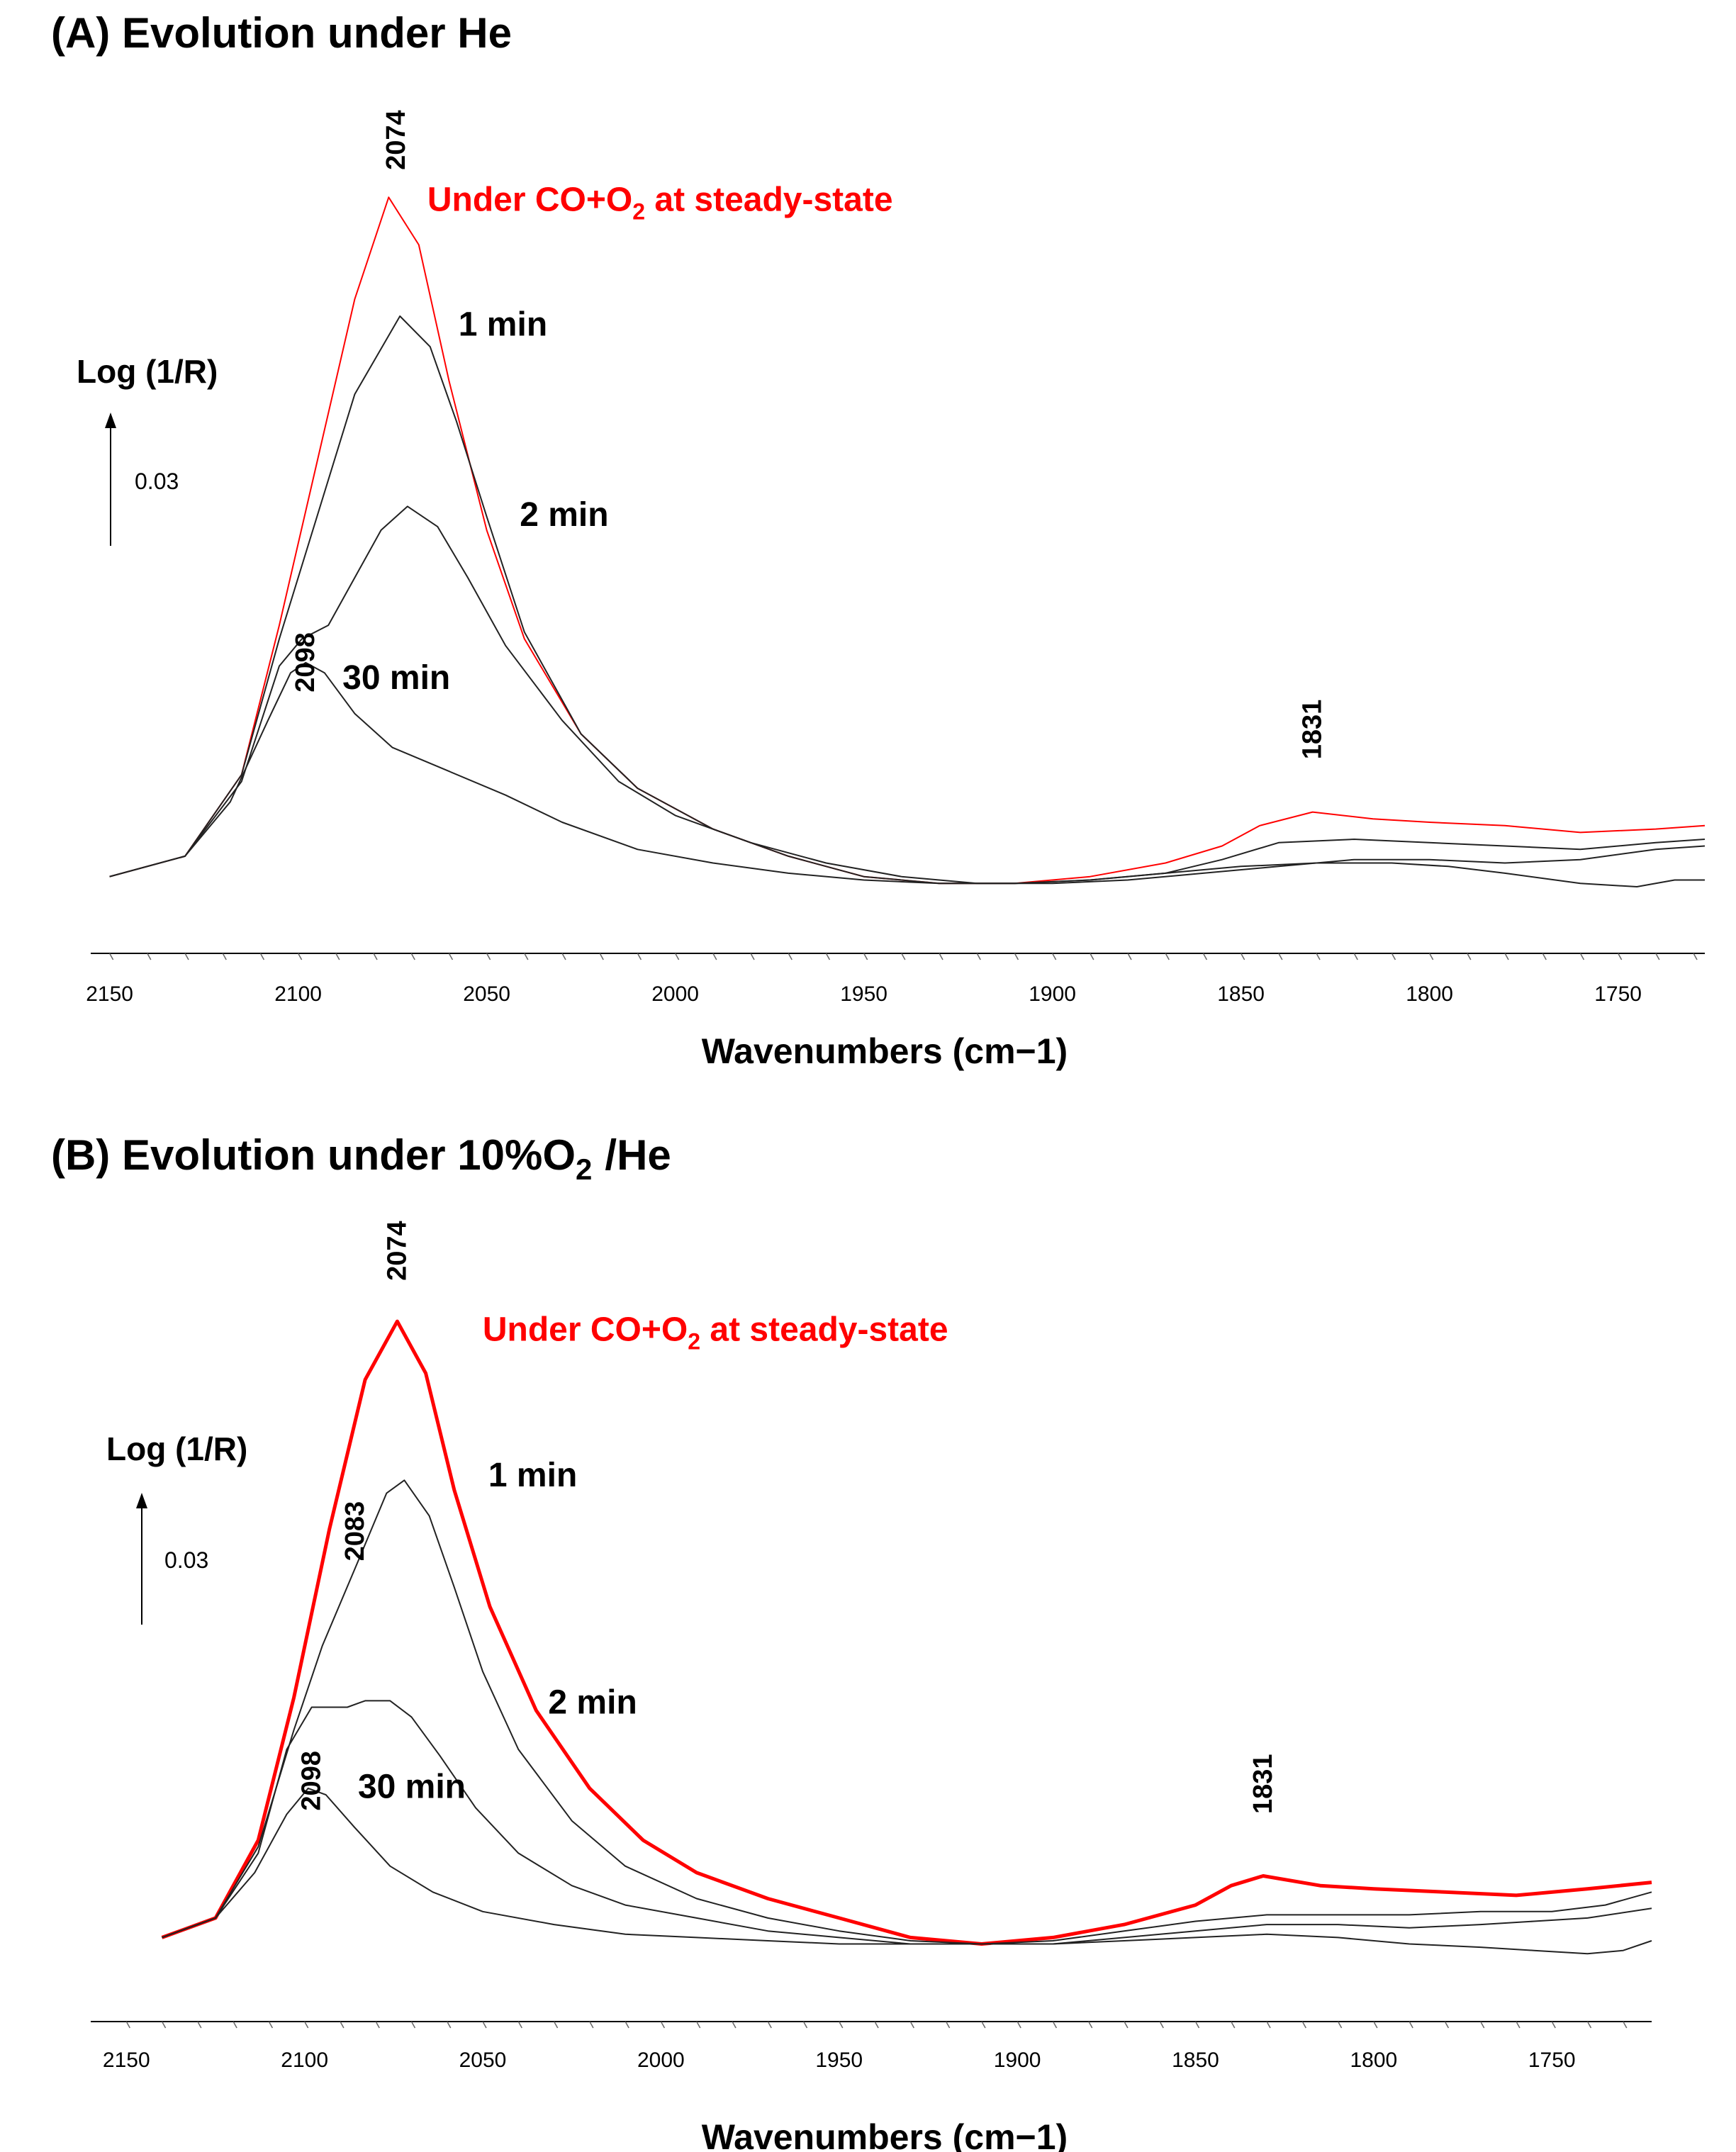 This screenshot has height=2152, width=1736. Describe the element at coordinates (1552, 2060) in the screenshot. I see `panel-b-x-tick-label: 1750` at that location.